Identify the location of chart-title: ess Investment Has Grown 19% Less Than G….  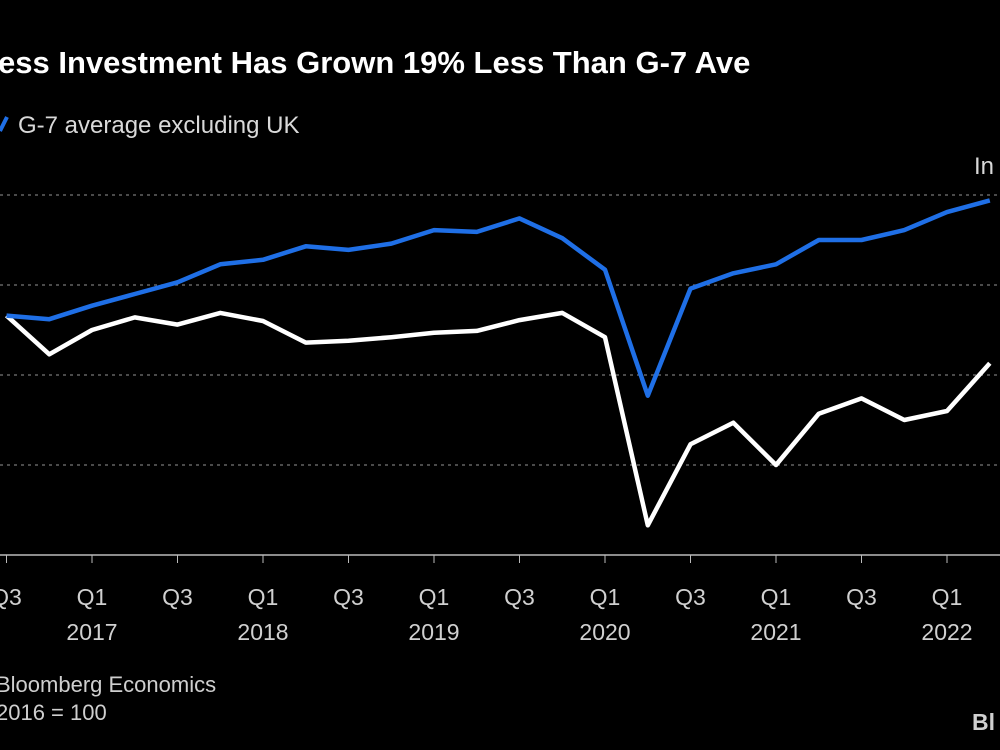
(375, 62).